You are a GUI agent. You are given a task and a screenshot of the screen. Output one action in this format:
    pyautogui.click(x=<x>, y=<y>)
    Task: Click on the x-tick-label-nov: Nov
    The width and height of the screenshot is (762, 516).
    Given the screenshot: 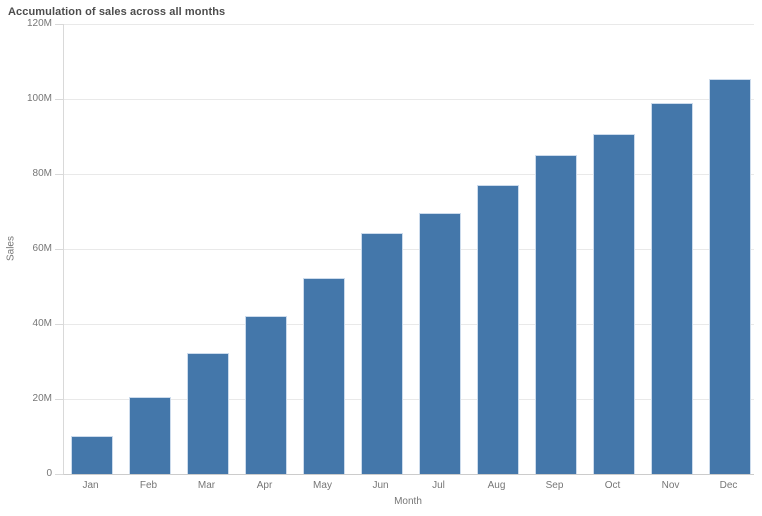 What is the action you would take?
    pyautogui.click(x=670, y=485)
    